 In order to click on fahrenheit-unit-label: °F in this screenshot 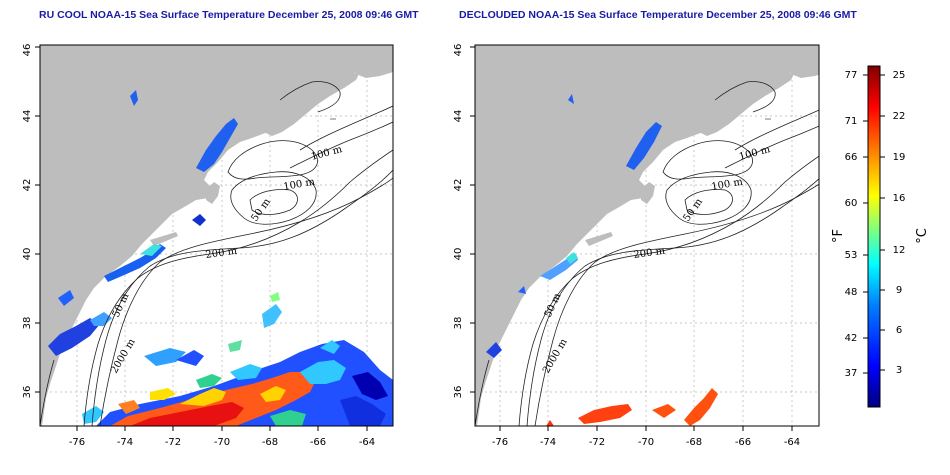, I will do `click(838, 236)`.